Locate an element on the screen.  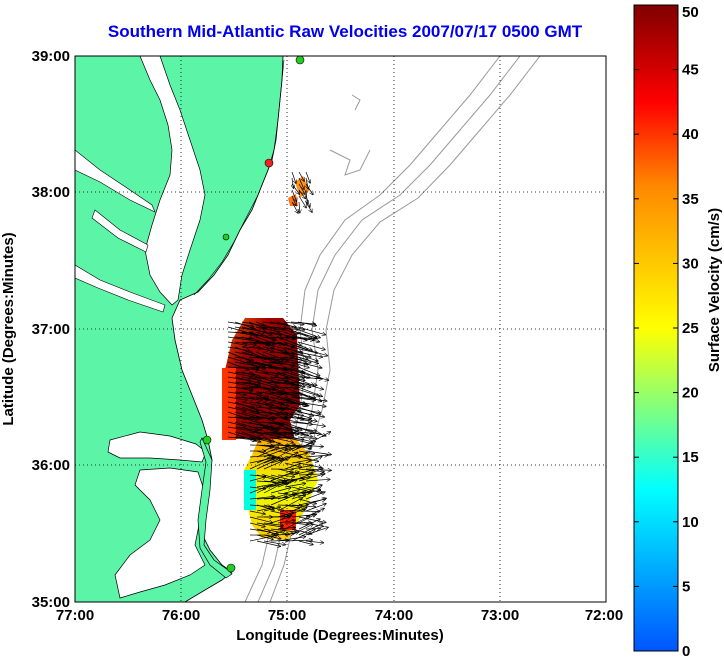
velocity-field-main-west is located at coordinates (229, 404).